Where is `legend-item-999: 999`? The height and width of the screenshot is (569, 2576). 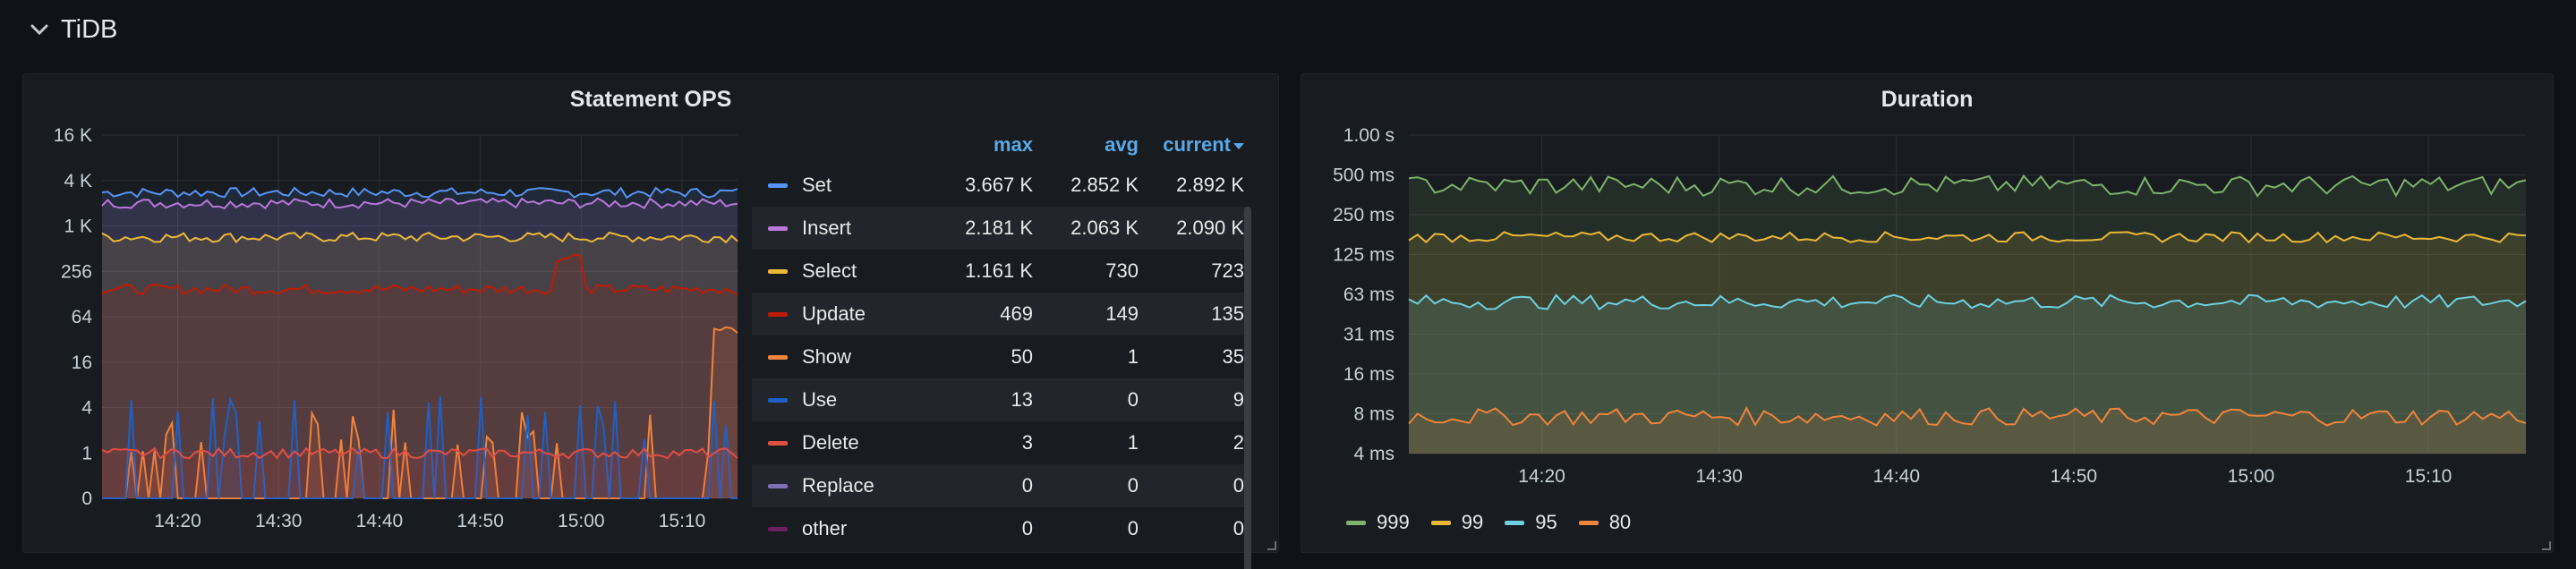
legend-item-999: 999 is located at coordinates (1378, 522).